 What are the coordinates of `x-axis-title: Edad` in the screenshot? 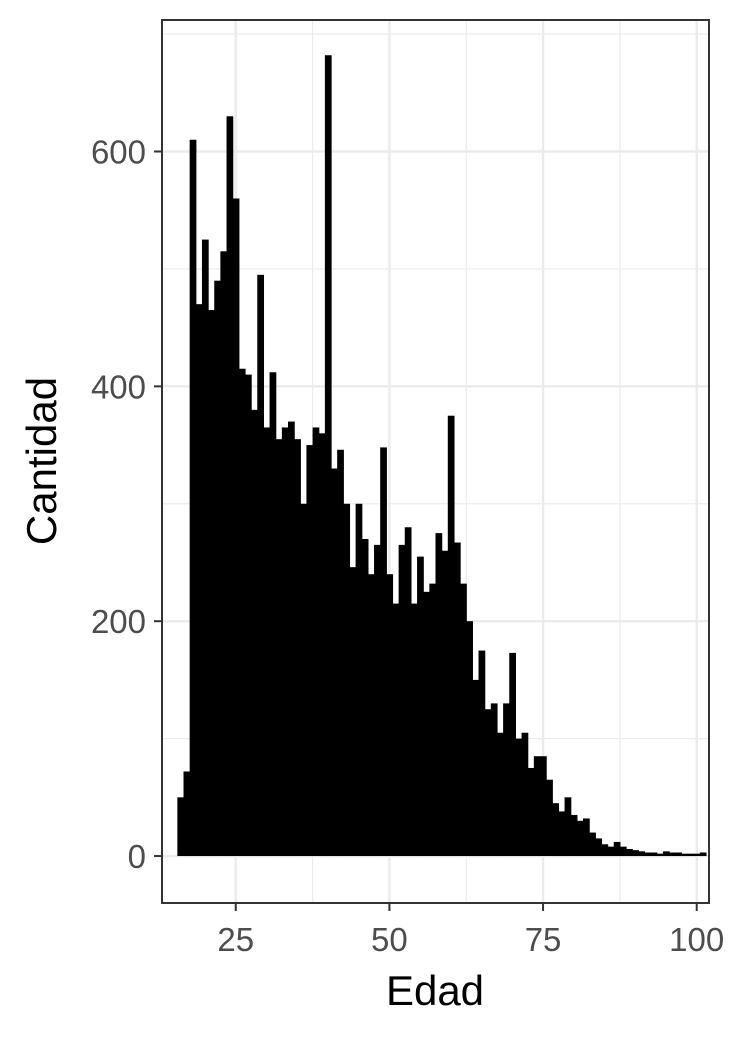 It's located at (435, 990).